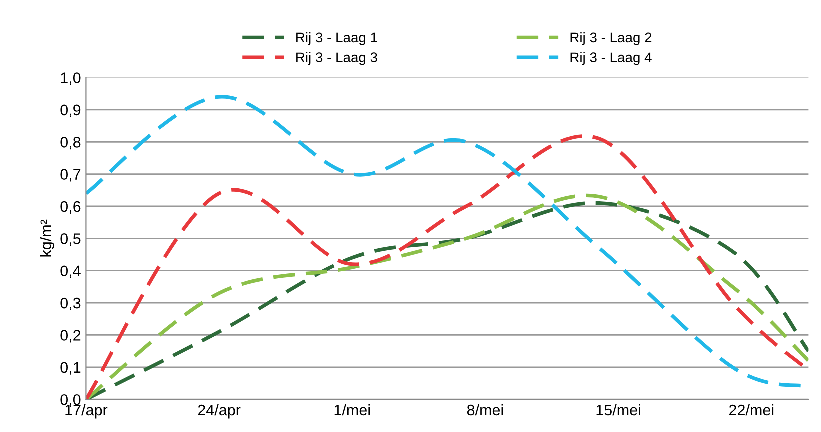 Image resolution: width=821 pixels, height=432 pixels. I want to click on x-tick-label: 8/mei, so click(485, 410).